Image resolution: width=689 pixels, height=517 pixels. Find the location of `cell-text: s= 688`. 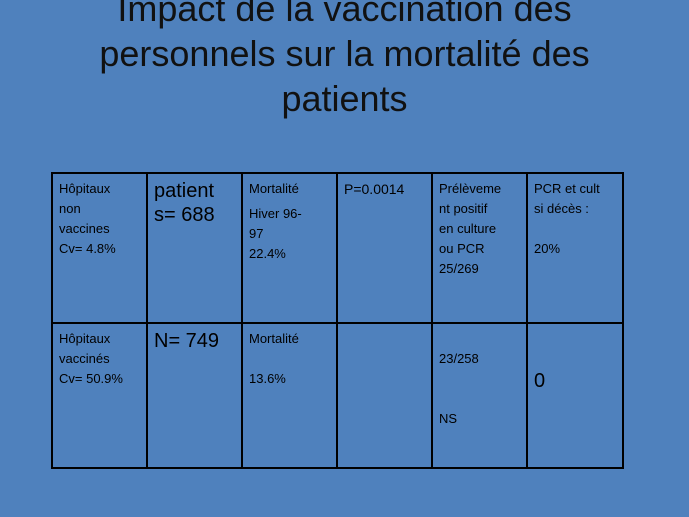

cell-text: s= 688 is located at coordinates (184, 215).